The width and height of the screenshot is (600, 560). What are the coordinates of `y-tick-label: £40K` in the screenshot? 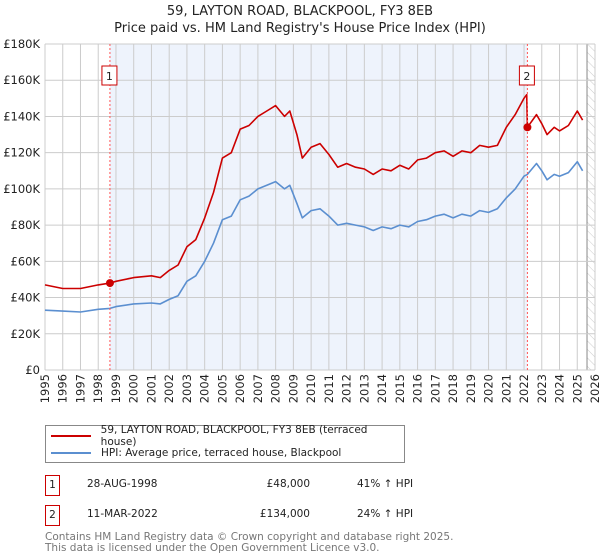 It's located at (26, 298).